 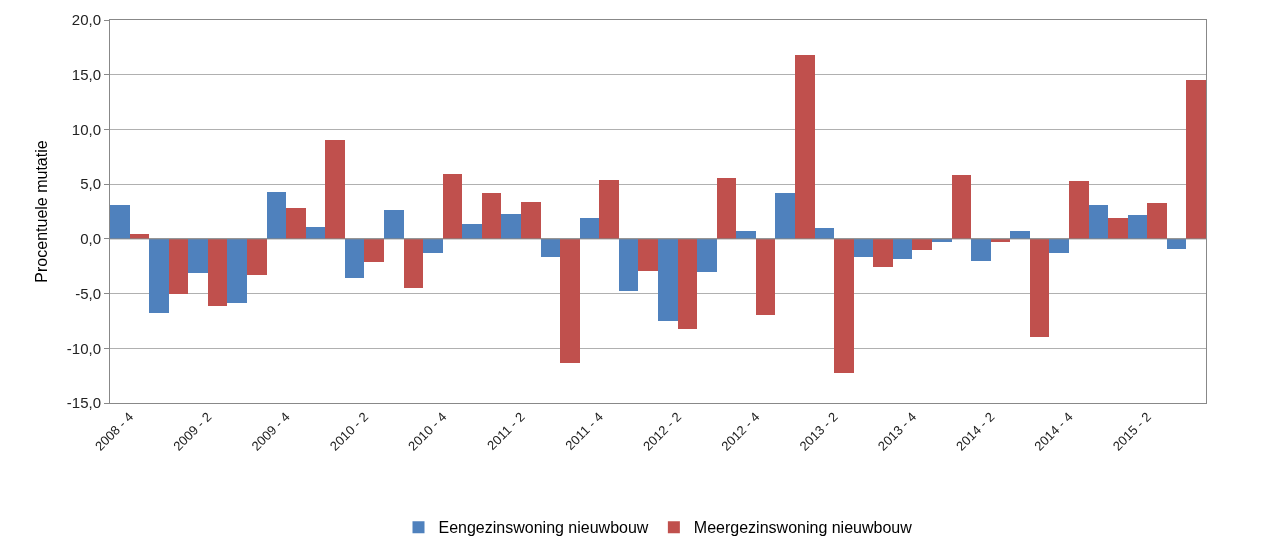 I want to click on y-tick-label: 15,0, so click(x=86, y=74).